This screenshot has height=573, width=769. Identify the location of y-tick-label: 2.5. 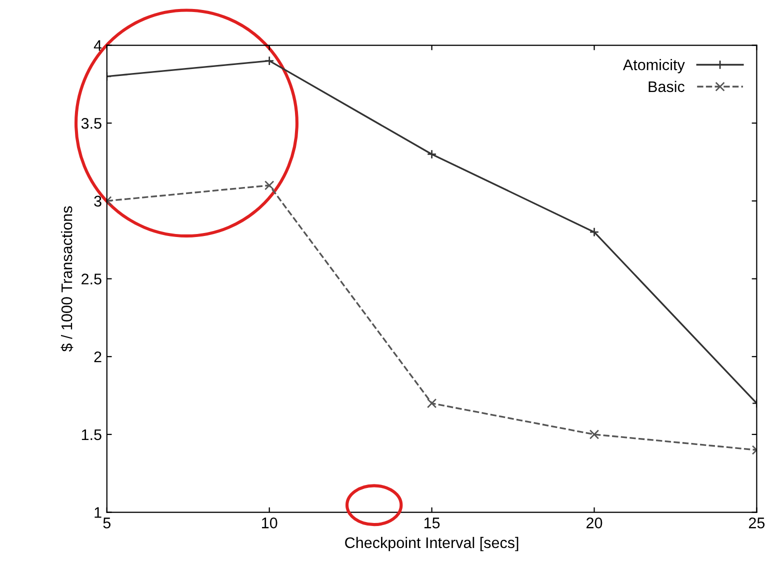
(92, 279).